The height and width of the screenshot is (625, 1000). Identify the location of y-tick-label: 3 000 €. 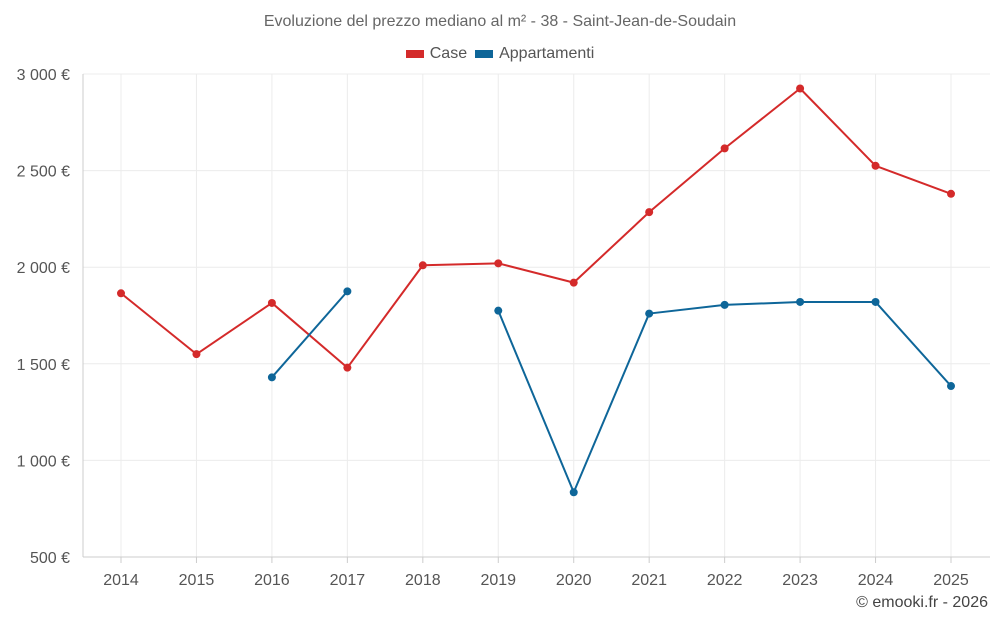
(43, 75).